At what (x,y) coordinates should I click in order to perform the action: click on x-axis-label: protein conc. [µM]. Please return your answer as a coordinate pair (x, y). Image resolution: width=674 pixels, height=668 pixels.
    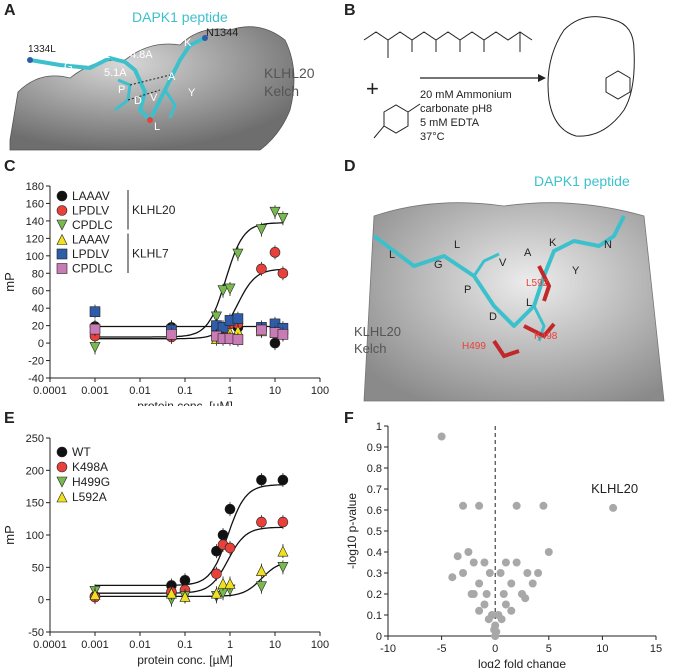
    Looking at the image, I should click on (185, 402).